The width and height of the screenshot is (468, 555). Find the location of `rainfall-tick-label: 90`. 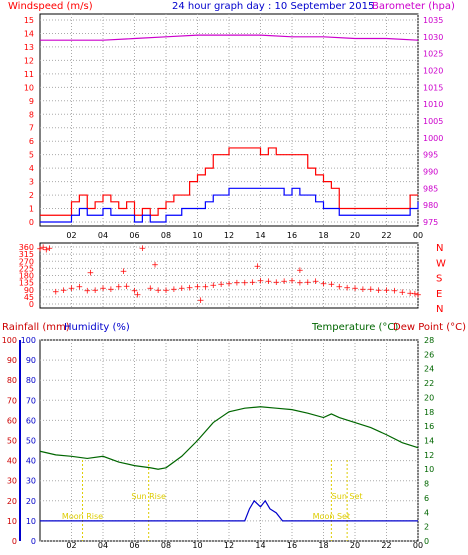

rainfall-tick-label: 90 is located at coordinates (12, 360).